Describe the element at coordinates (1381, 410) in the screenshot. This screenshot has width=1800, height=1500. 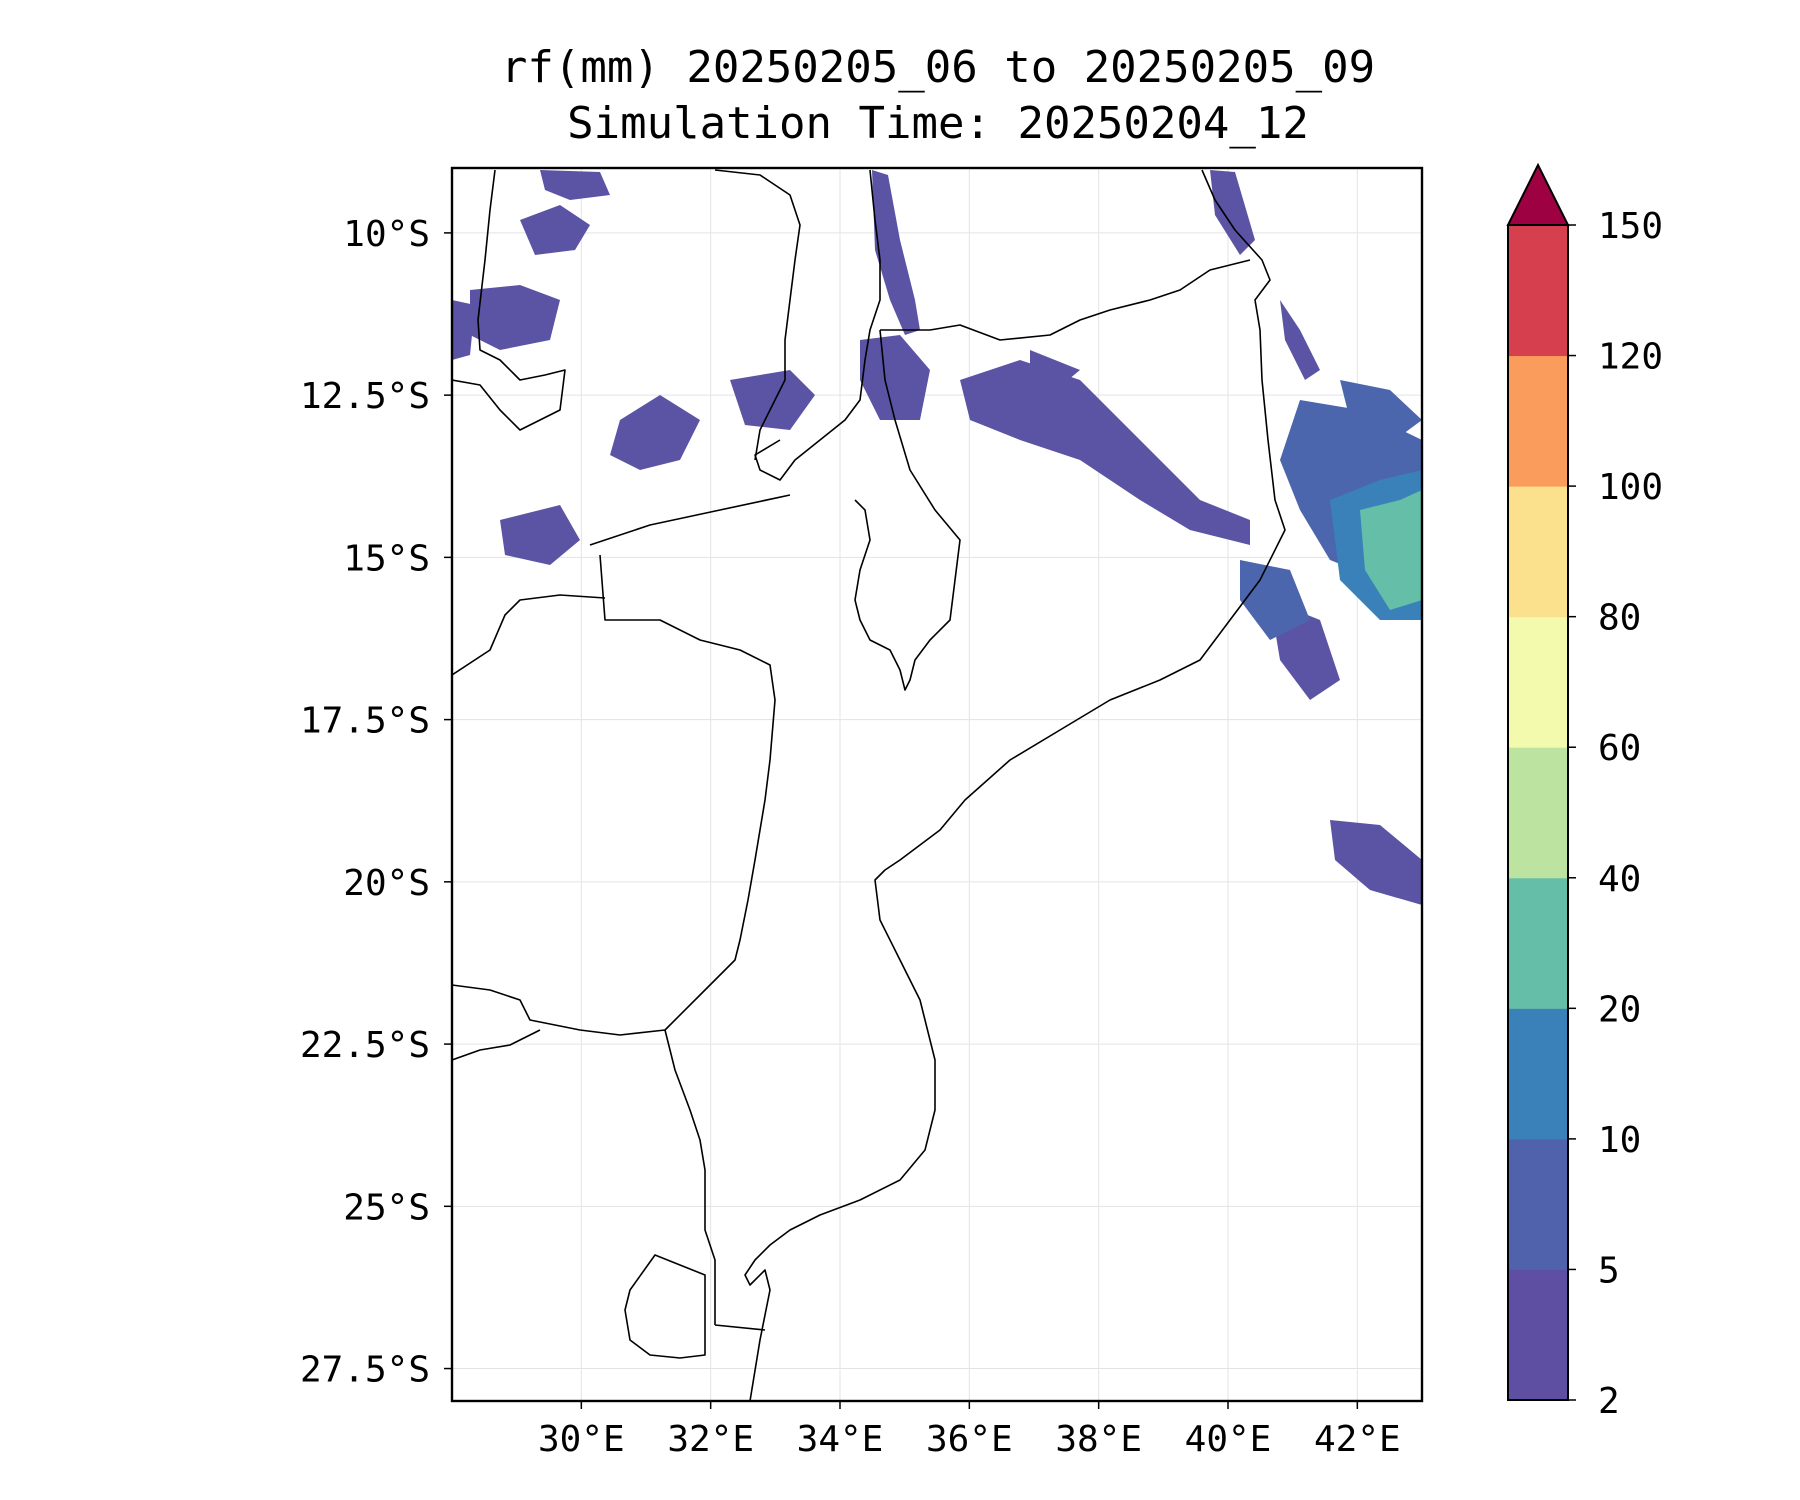
I see `rain-patch-upper-right` at that location.